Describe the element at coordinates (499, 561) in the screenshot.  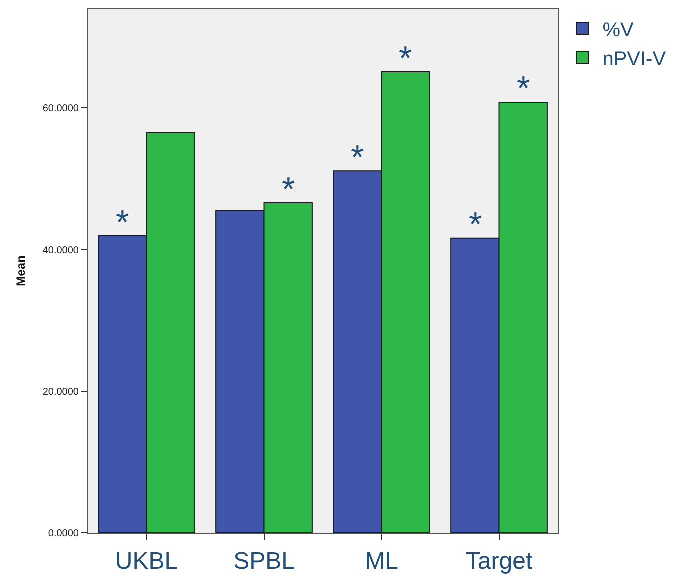
I see `x-tick-label: Target` at that location.